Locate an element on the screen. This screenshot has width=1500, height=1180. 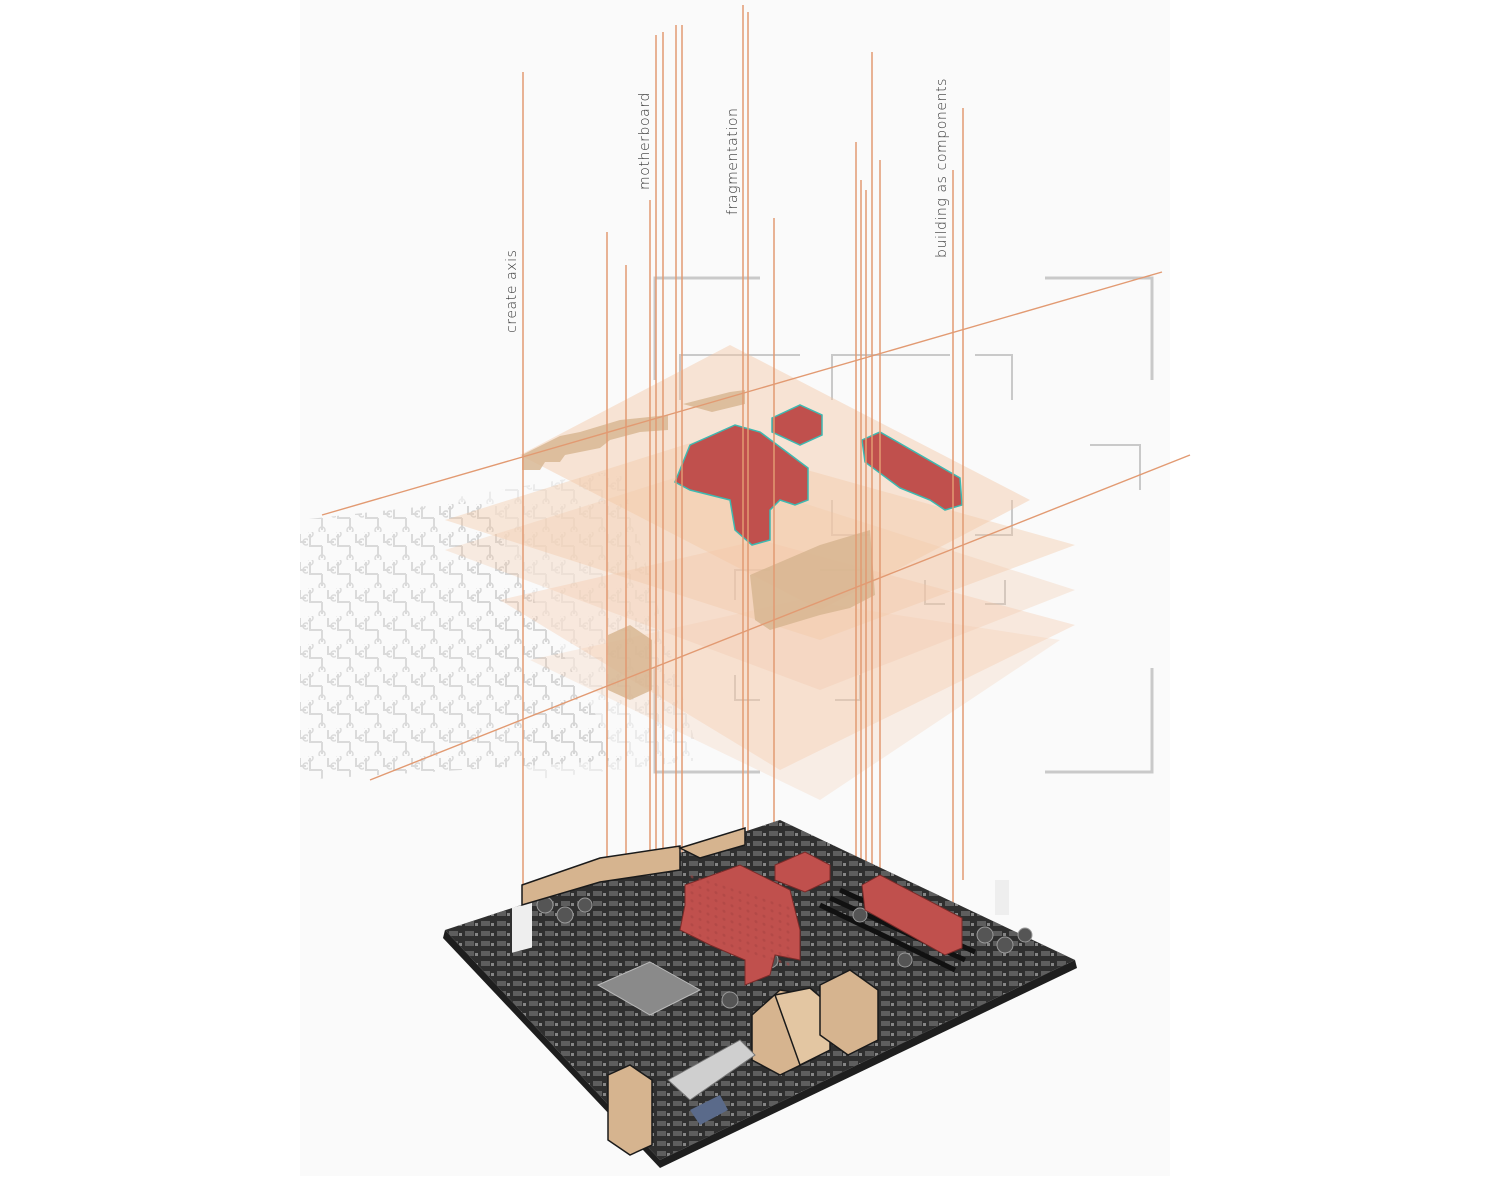
motherboard-base is located at coordinates (760, 994).